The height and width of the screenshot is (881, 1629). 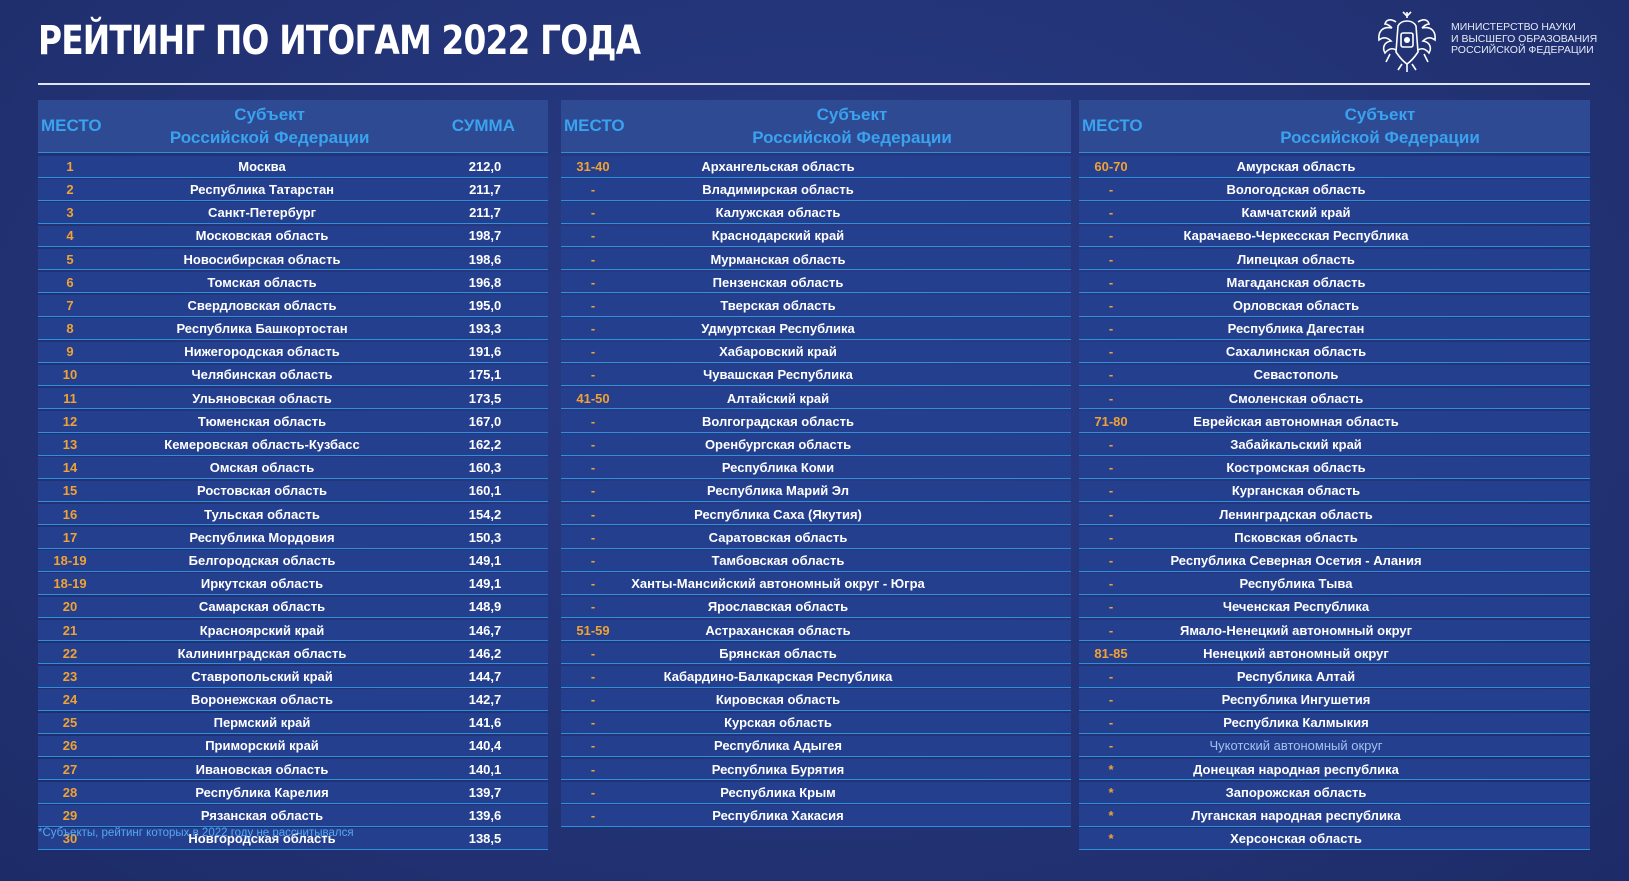 I want to click on place-cell: 23, so click(x=70, y=676).